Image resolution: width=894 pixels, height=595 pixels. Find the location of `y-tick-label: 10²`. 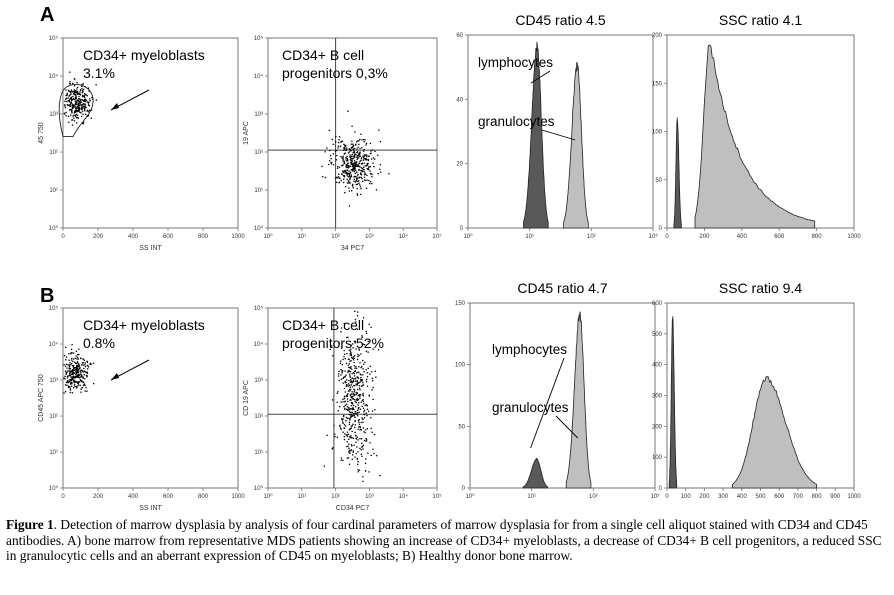

y-tick-label: 10² is located at coordinates (258, 153).